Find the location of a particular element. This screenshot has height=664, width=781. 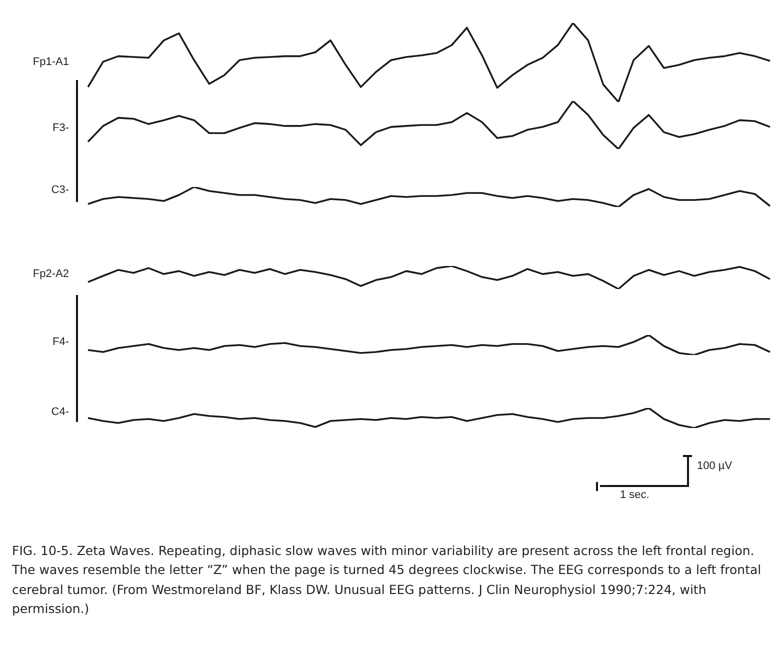

y-axis-title: F3- is located at coordinates (60, 128).